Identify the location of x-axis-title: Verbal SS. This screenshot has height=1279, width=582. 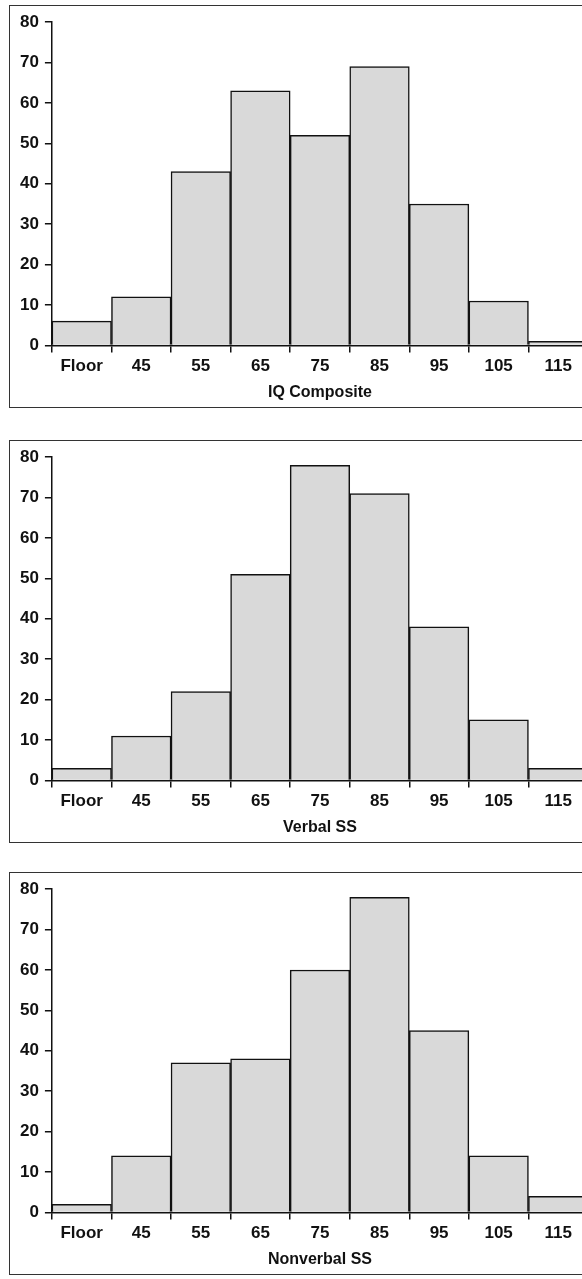
(320, 826).